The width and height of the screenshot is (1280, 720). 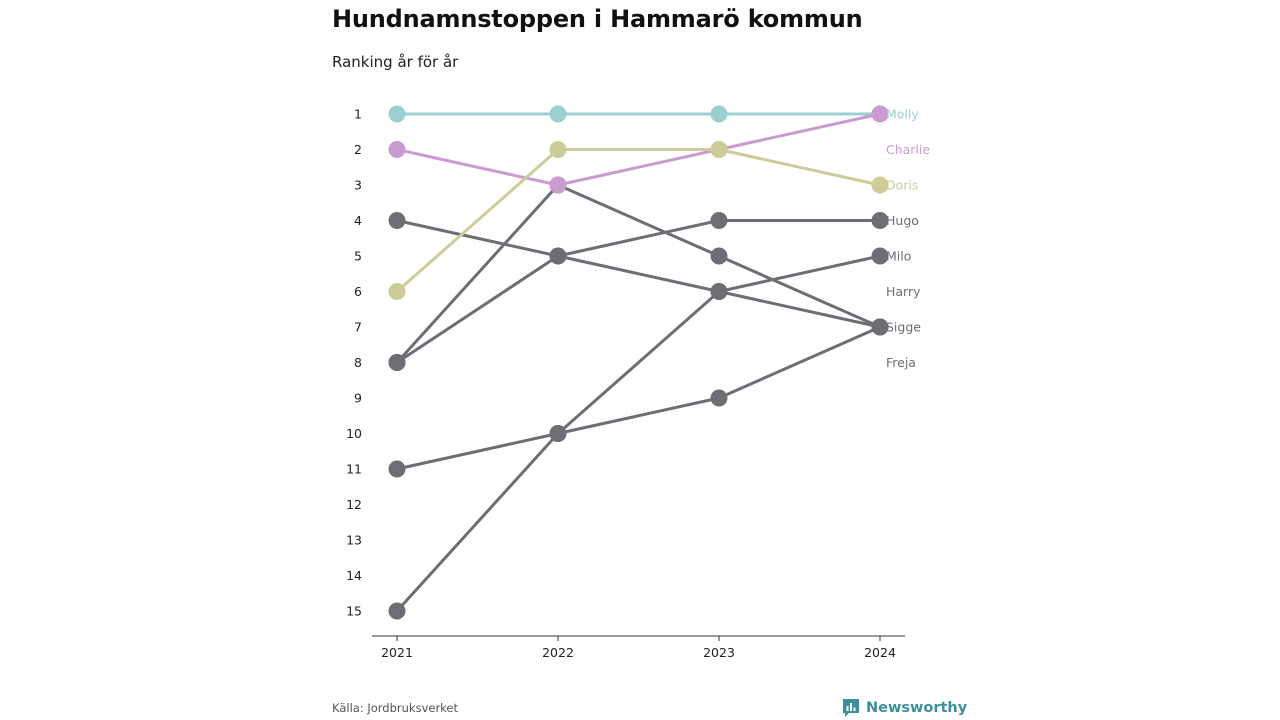 What do you see at coordinates (638, 149) in the screenshot?
I see `series-line-charlie` at bounding box center [638, 149].